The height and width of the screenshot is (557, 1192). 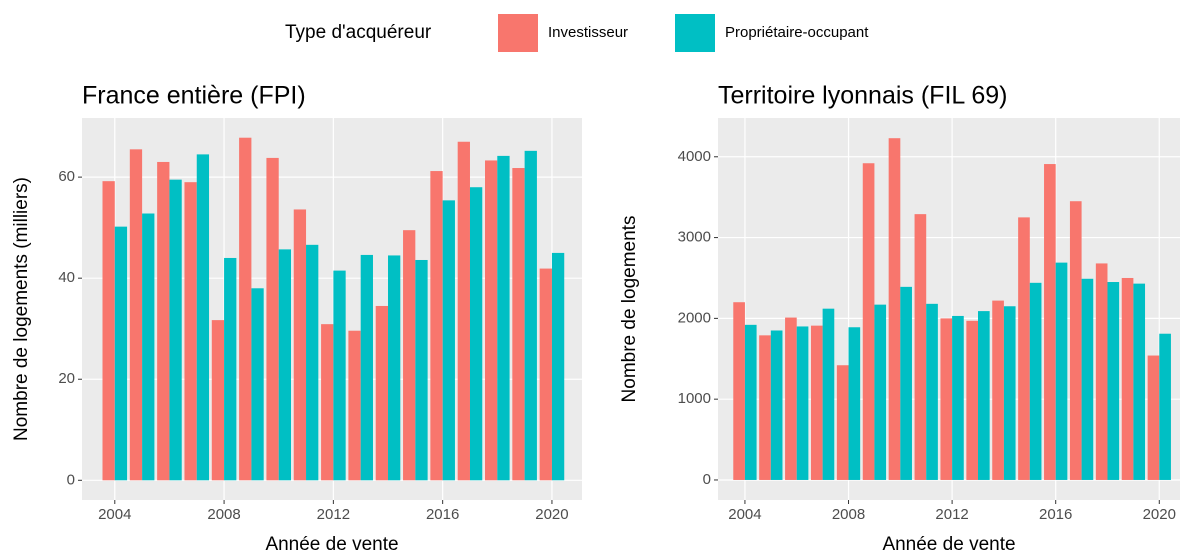 What do you see at coordinates (21, 309) in the screenshot?
I see `y-axis-label: Nombre de logements (milliers)` at bounding box center [21, 309].